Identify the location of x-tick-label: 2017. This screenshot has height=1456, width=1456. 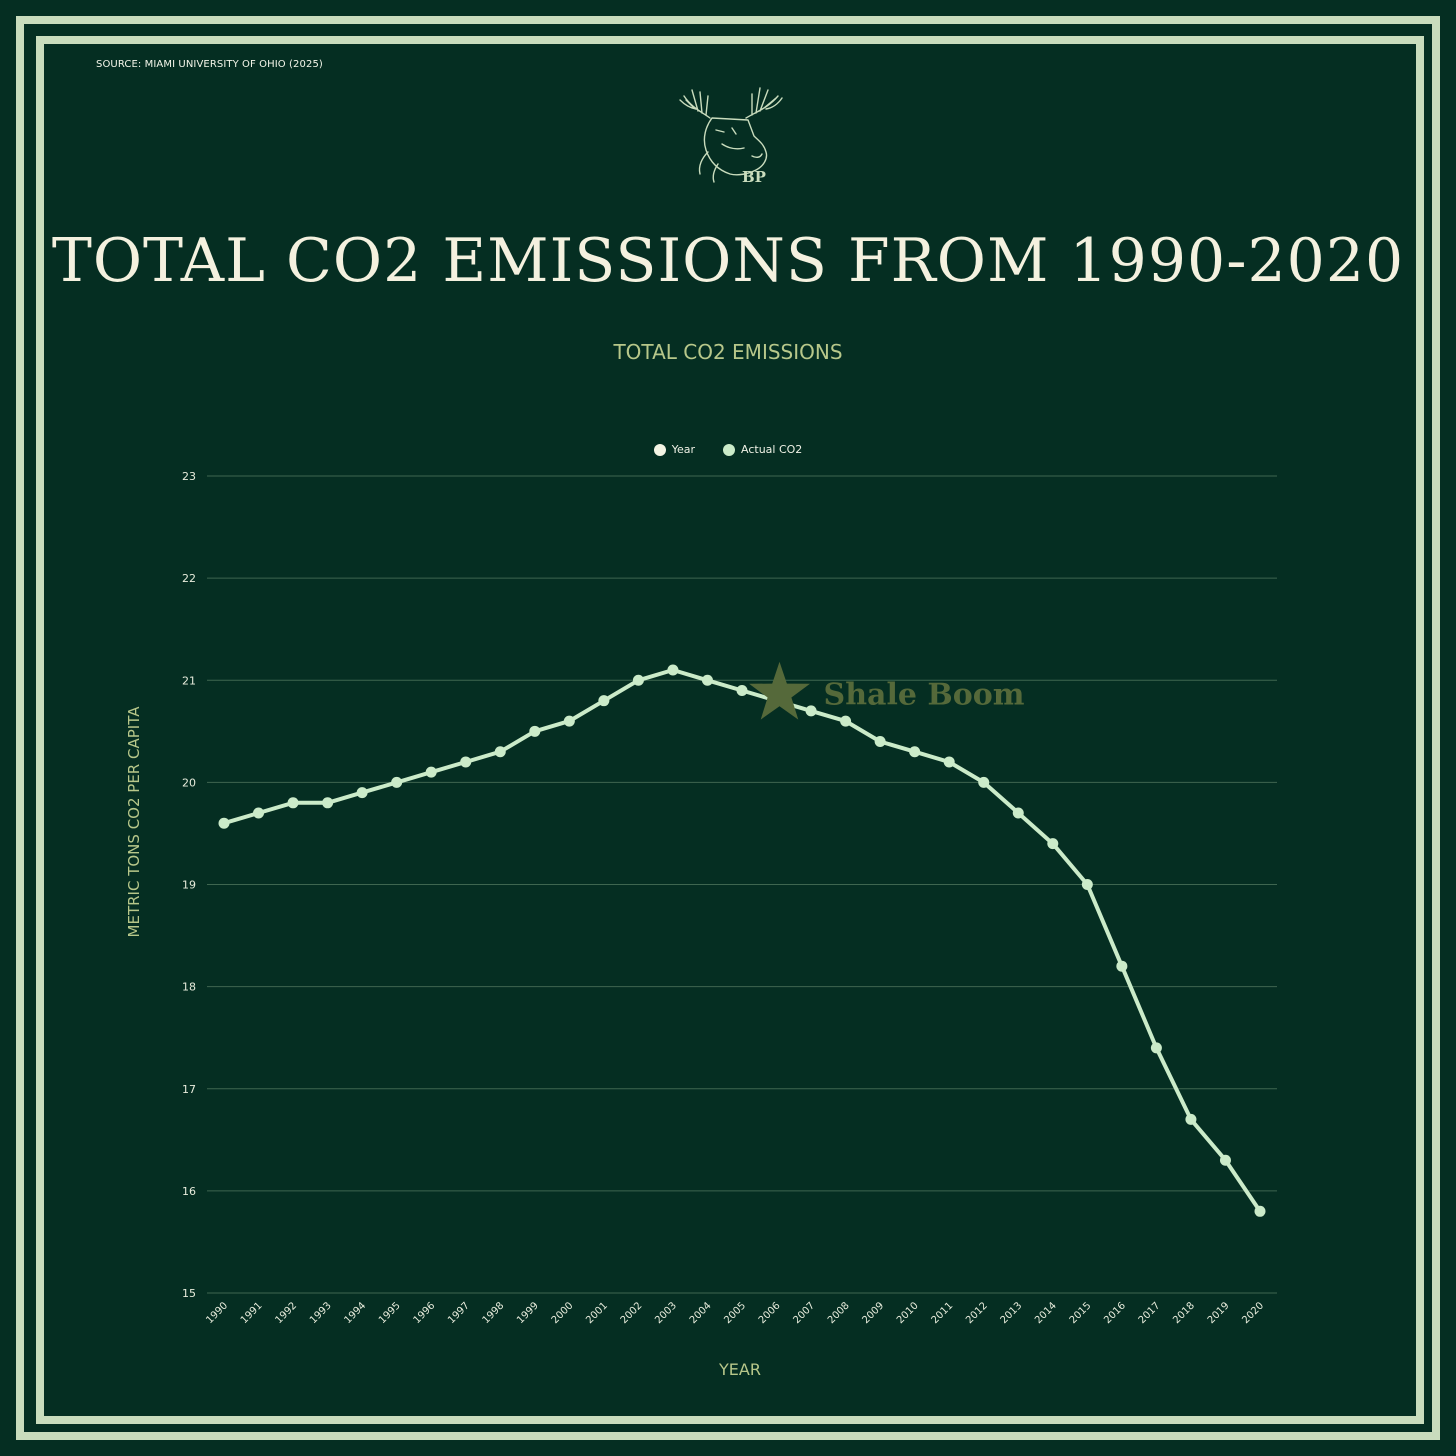
(1150, 1313).